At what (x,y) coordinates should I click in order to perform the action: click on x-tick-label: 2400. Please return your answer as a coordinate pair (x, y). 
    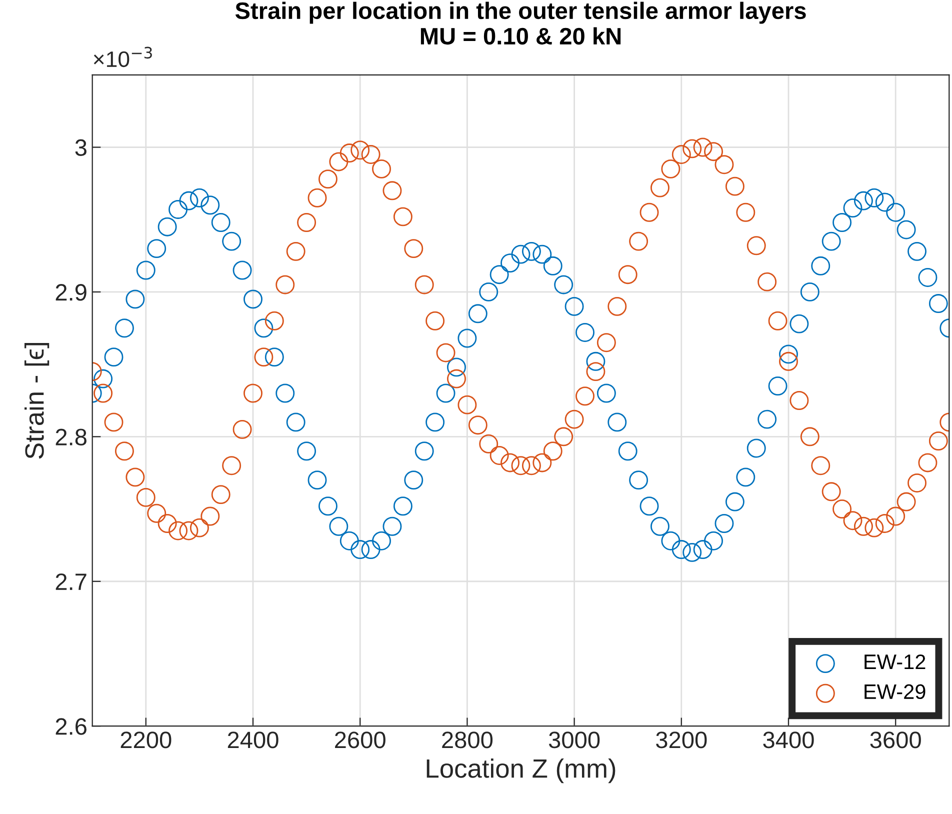
    Looking at the image, I should click on (253, 740).